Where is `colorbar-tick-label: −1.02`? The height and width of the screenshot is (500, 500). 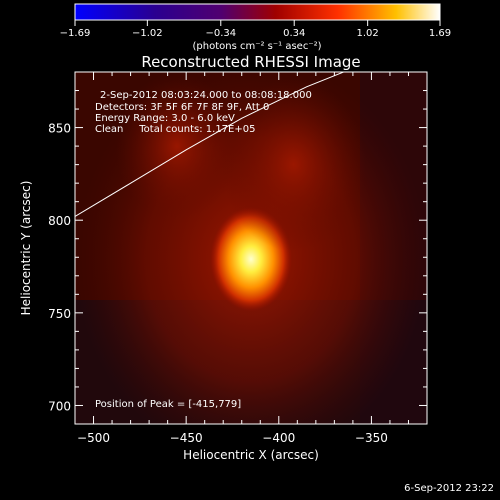 colorbar-tick-label: −1.02 is located at coordinates (147, 33).